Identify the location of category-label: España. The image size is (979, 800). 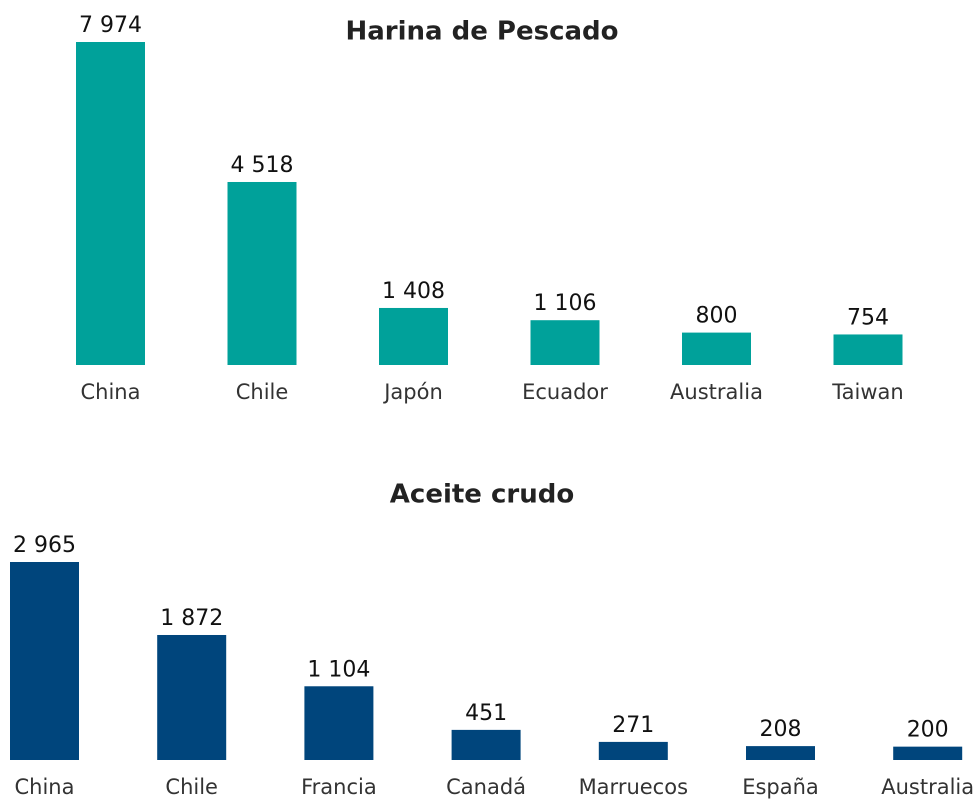
(780, 787).